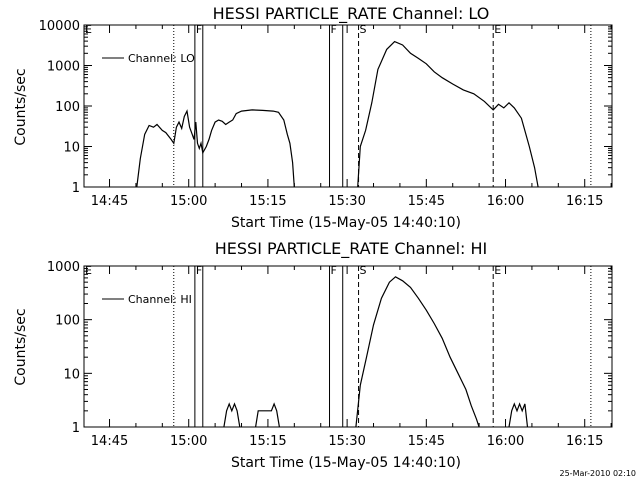 The height and width of the screenshot is (480, 640). I want to click on legend-label: Channel: LO, so click(161, 58).